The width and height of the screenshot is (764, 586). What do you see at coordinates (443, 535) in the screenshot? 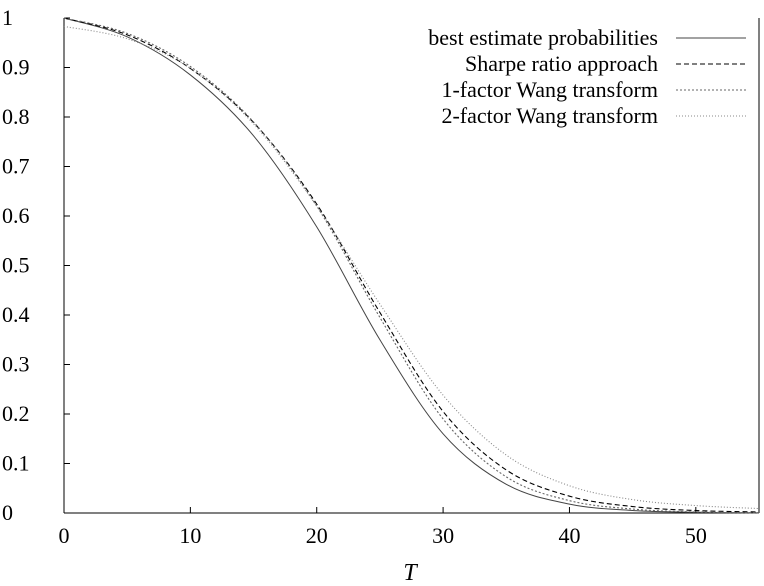
I see `x-tick-label: 30` at bounding box center [443, 535].